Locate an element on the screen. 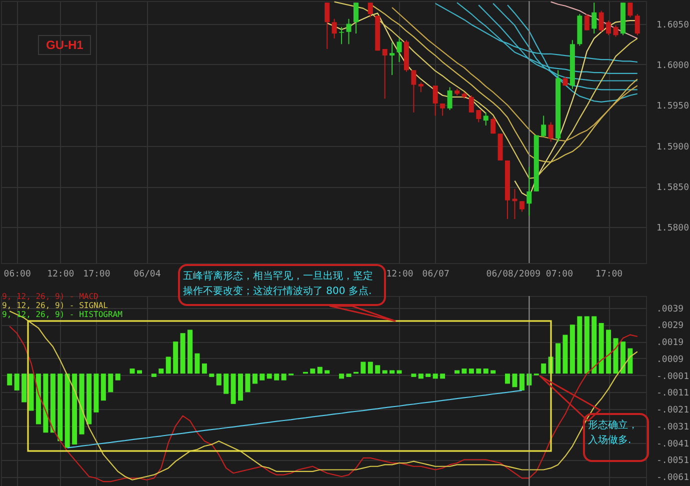 Image resolution: width=690 pixels, height=486 pixels. y-tick-label: 1.6000 is located at coordinates (673, 65).